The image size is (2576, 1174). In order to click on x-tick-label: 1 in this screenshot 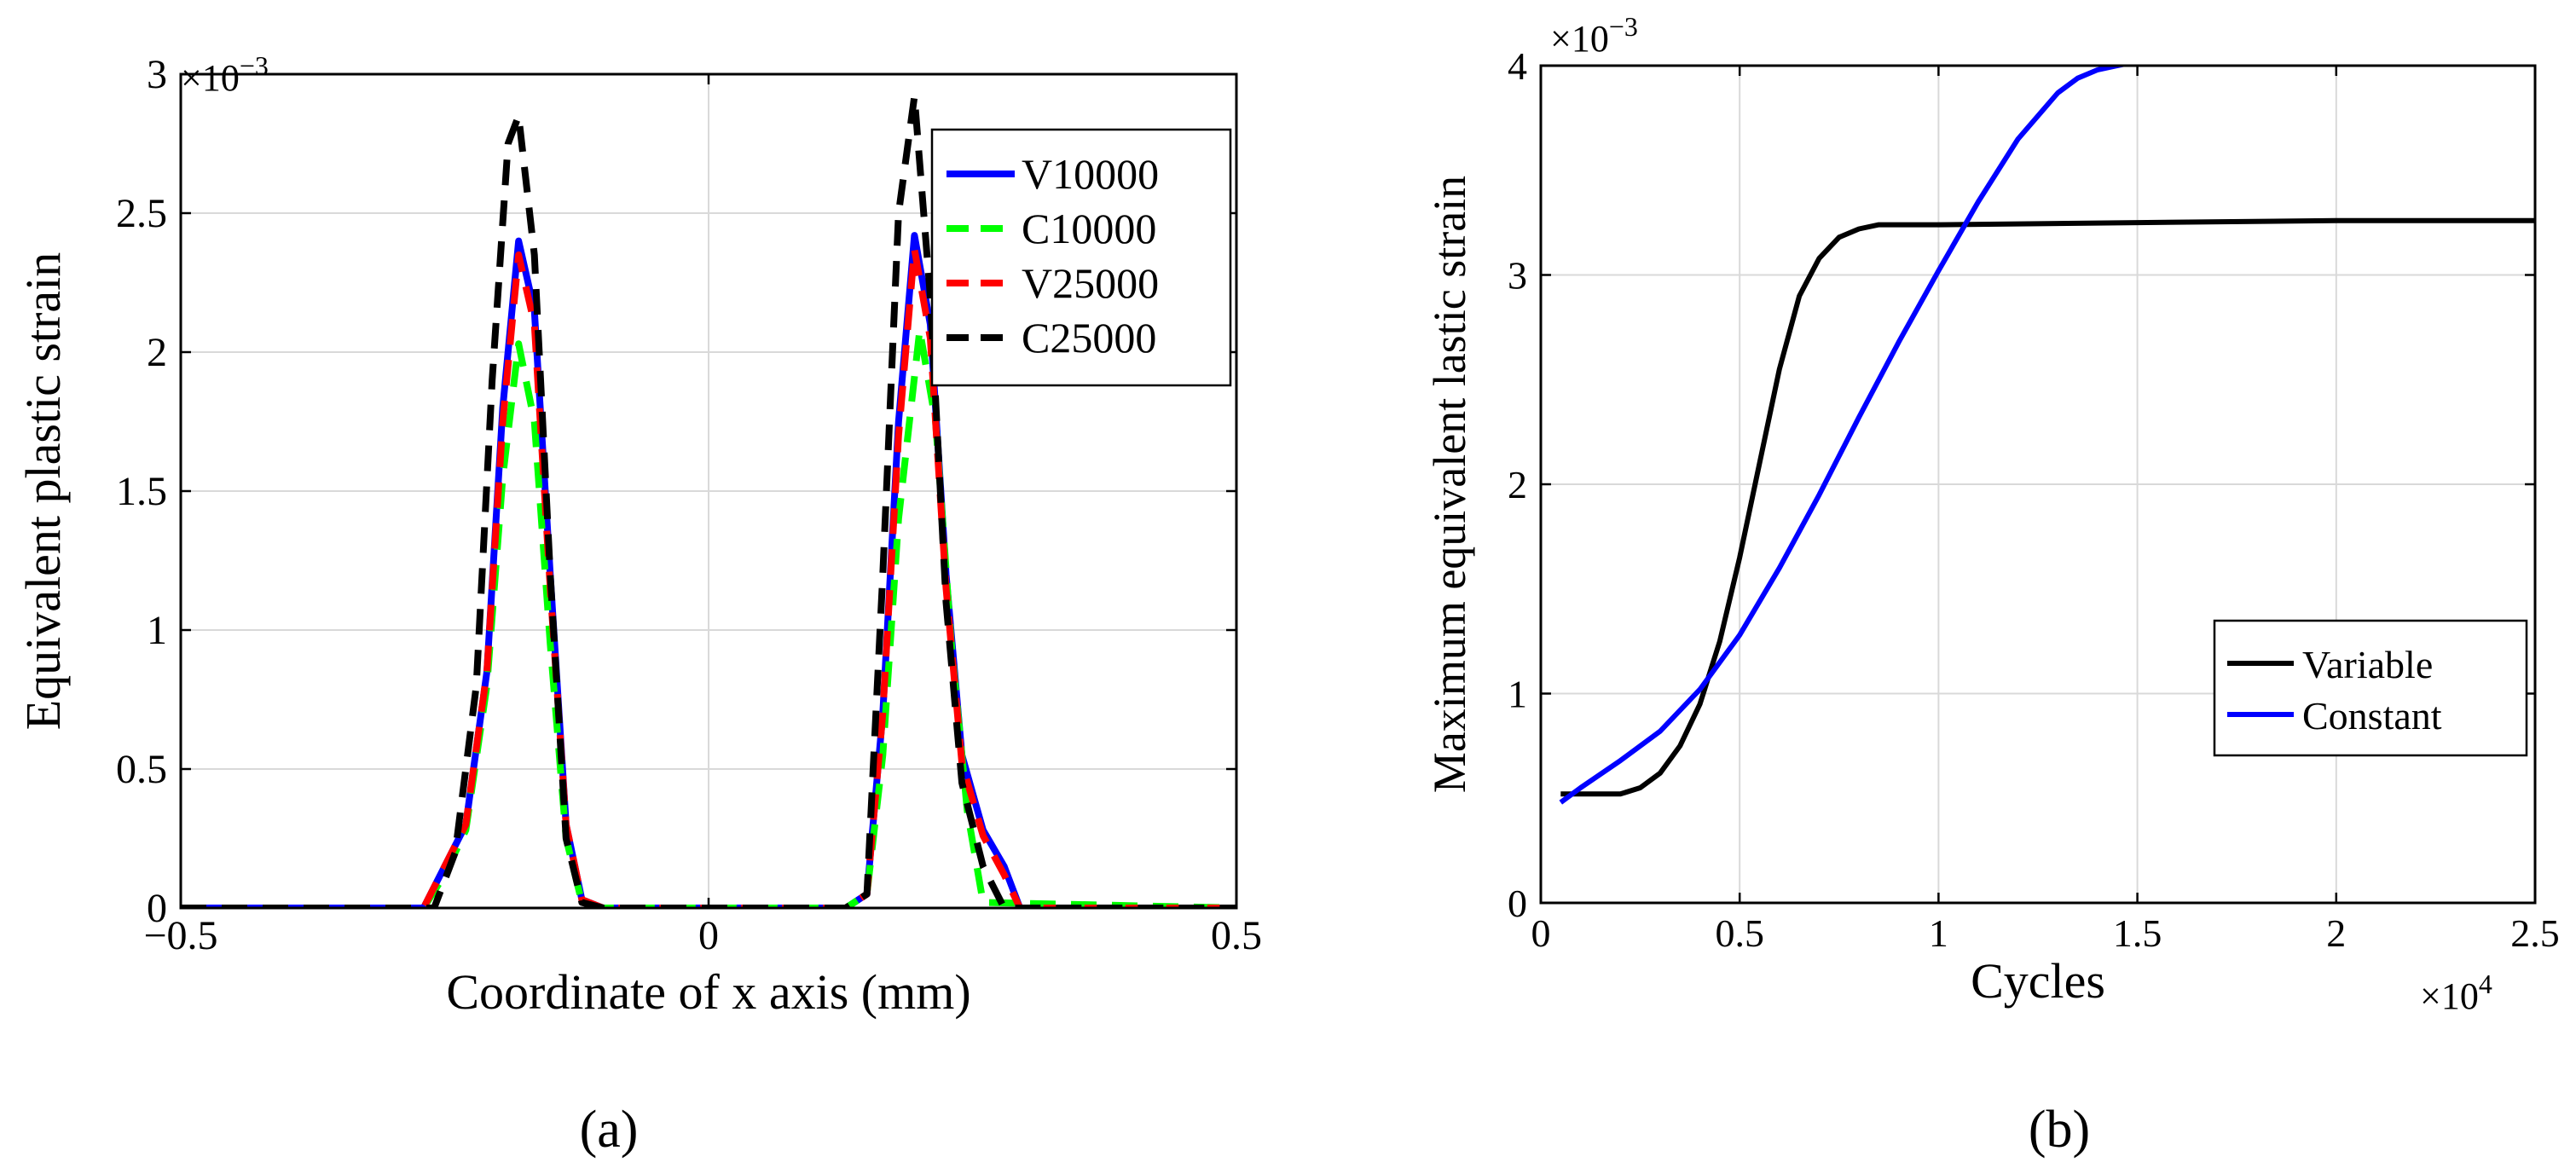, I will do `click(1939, 933)`.